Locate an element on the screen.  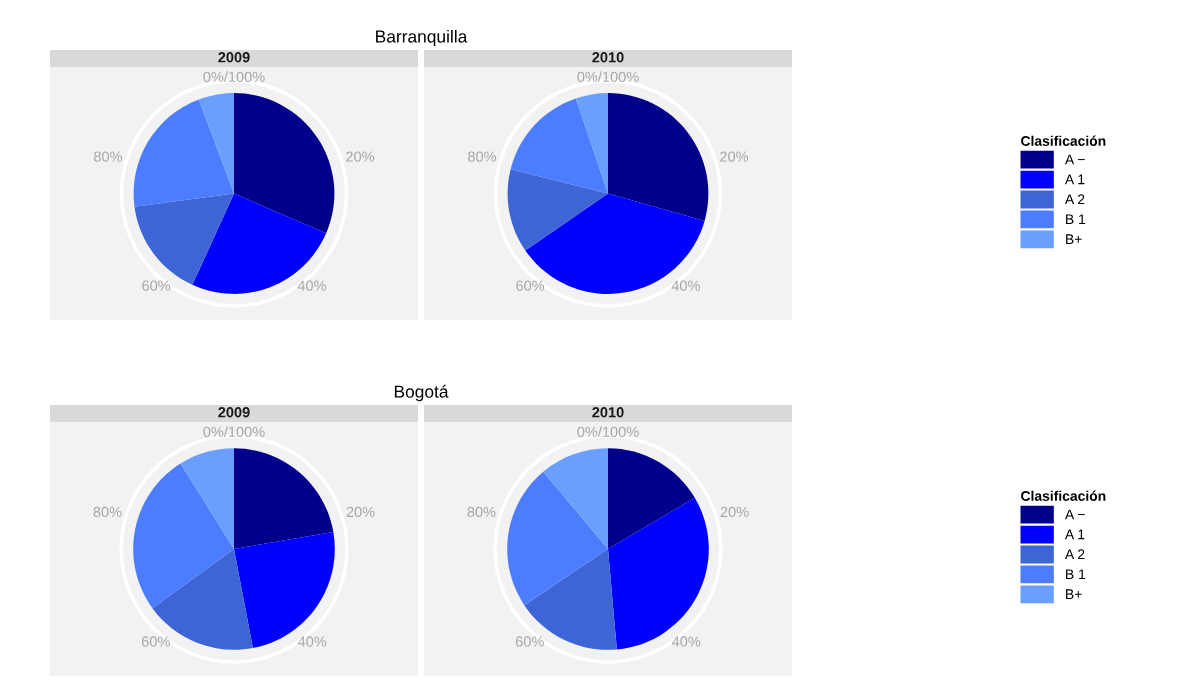
text: Bogotá is located at coordinates (421, 393).